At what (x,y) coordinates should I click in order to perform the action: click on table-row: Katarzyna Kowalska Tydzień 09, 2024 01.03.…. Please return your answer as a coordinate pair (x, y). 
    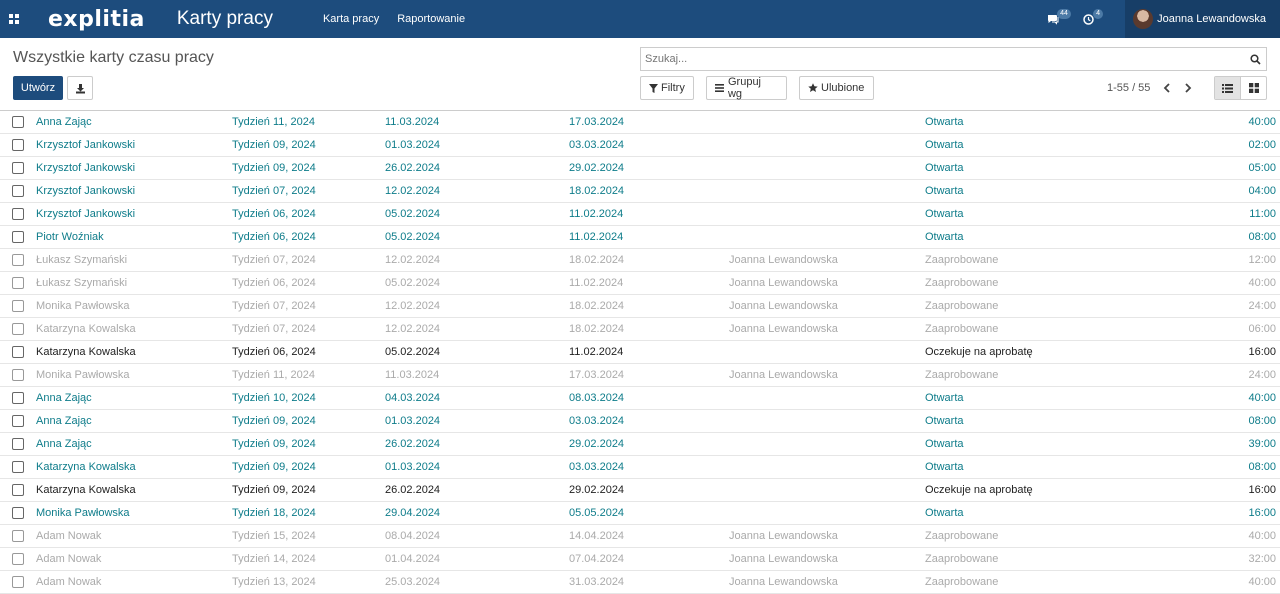
    Looking at the image, I should click on (640, 467).